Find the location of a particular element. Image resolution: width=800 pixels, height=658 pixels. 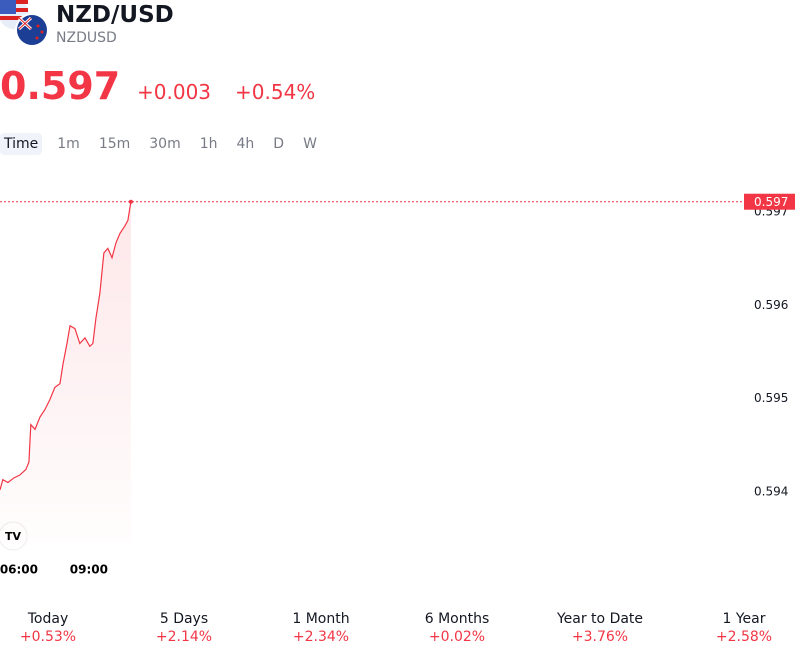

x-tick-label: 06:00 is located at coordinates (19, 570).